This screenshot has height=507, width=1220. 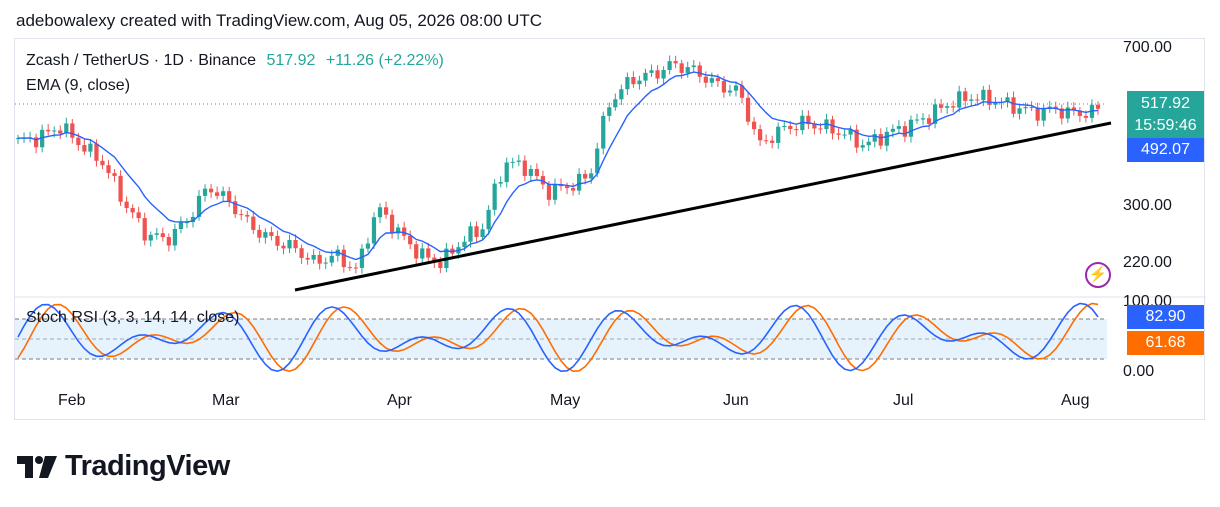 What do you see at coordinates (384, 60) in the screenshot?
I see `legend-change: +11.26 (+2.22%)` at bounding box center [384, 60].